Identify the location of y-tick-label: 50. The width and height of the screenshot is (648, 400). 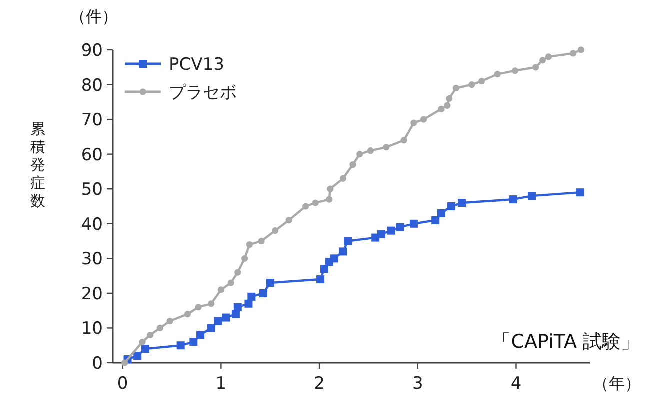
(92, 190).